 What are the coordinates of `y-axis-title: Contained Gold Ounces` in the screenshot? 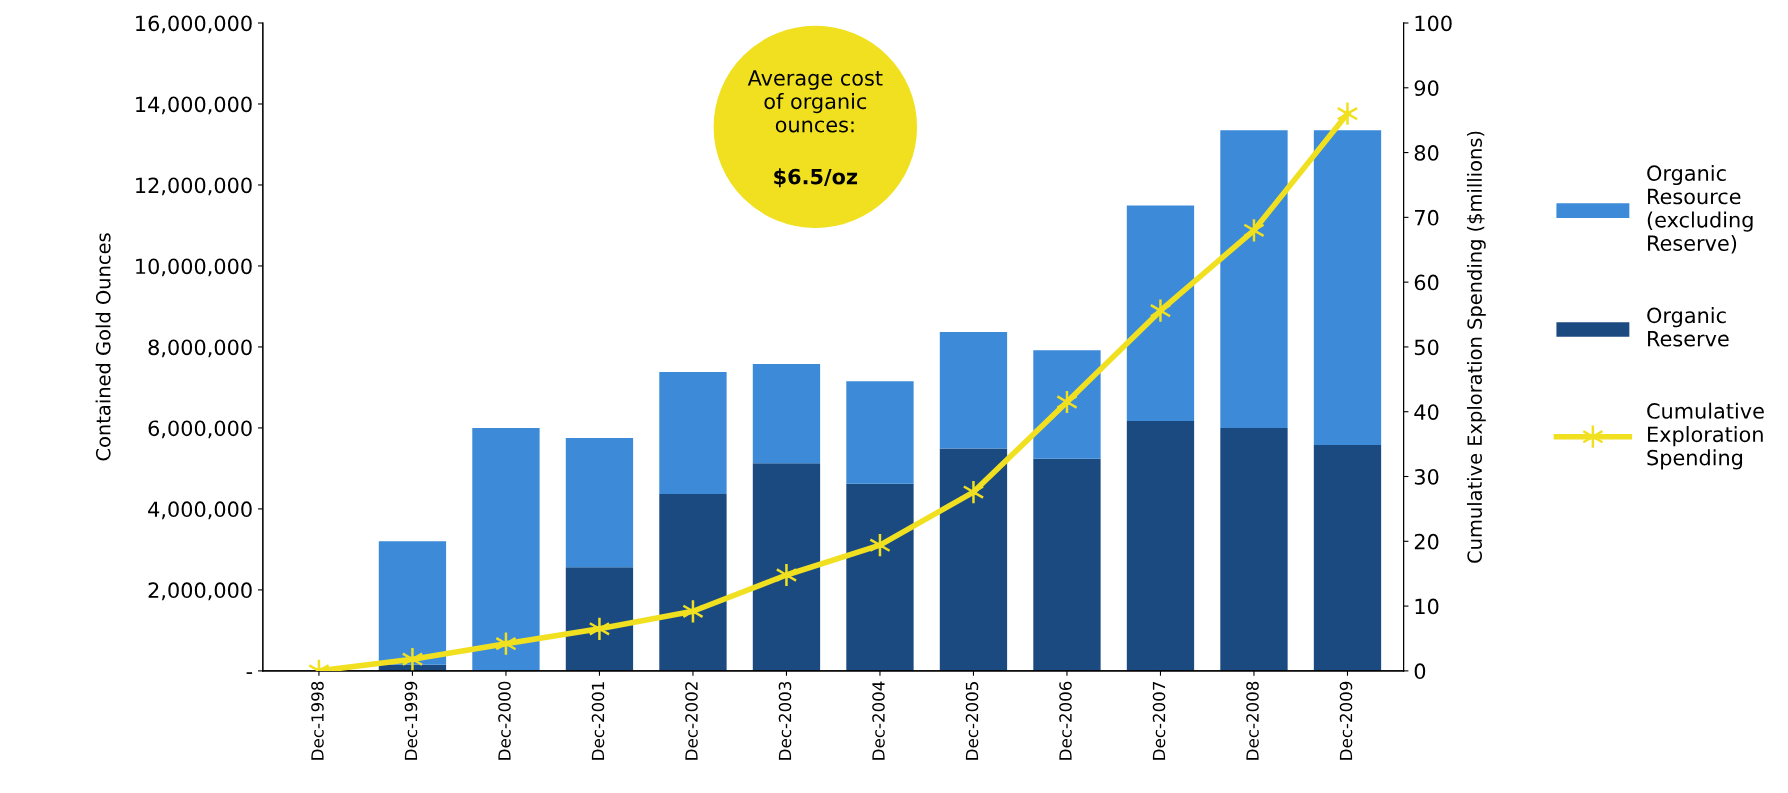 It's located at (103, 347).